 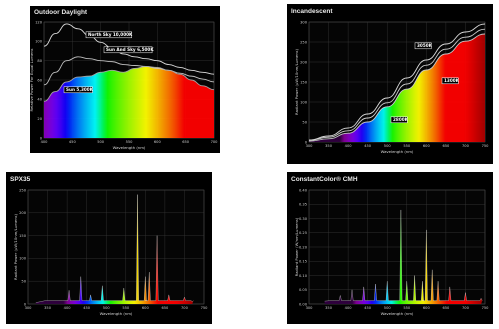 What do you see at coordinates (303, 276) in the screenshot?
I see `y-tick-label: 0.10` at bounding box center [303, 276].